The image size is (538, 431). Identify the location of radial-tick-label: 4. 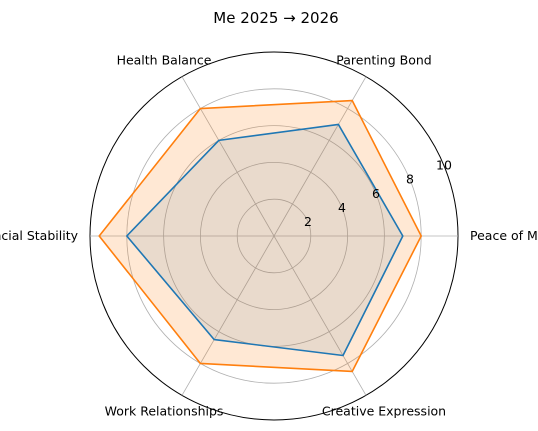
(342, 207).